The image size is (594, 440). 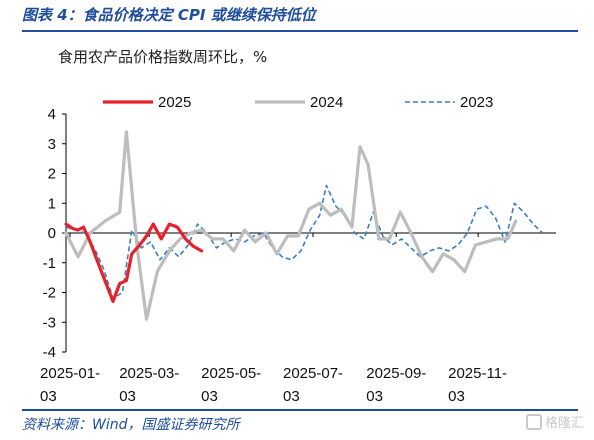 What do you see at coordinates (49, 263) in the screenshot?
I see `y-tick-label: -1` at bounding box center [49, 263].